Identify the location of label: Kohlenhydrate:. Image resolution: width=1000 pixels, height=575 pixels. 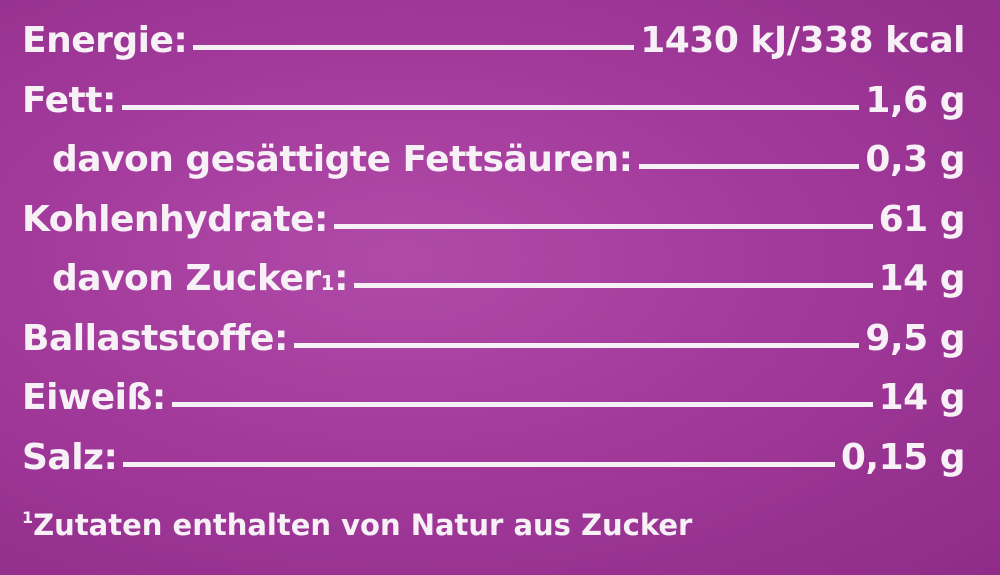
(175, 219).